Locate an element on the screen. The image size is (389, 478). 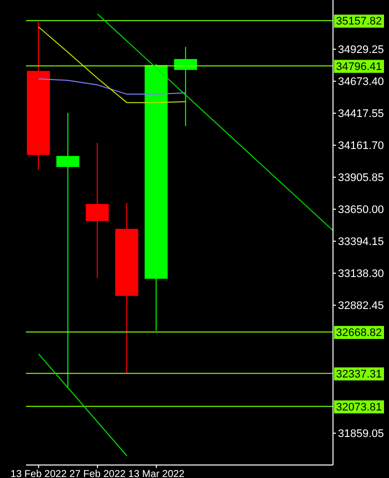
y-tick-label: 34673.40 is located at coordinates (361, 82).